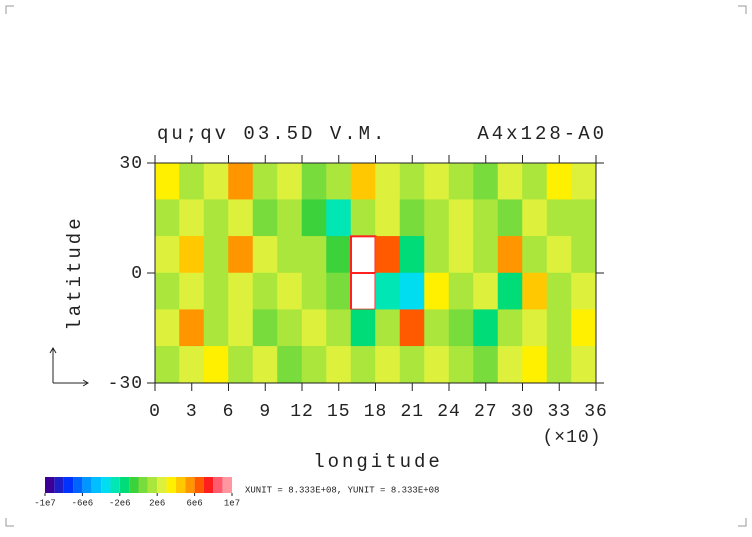  Describe the element at coordinates (125, 384) in the screenshot. I see `y-tick-label: -30` at that location.